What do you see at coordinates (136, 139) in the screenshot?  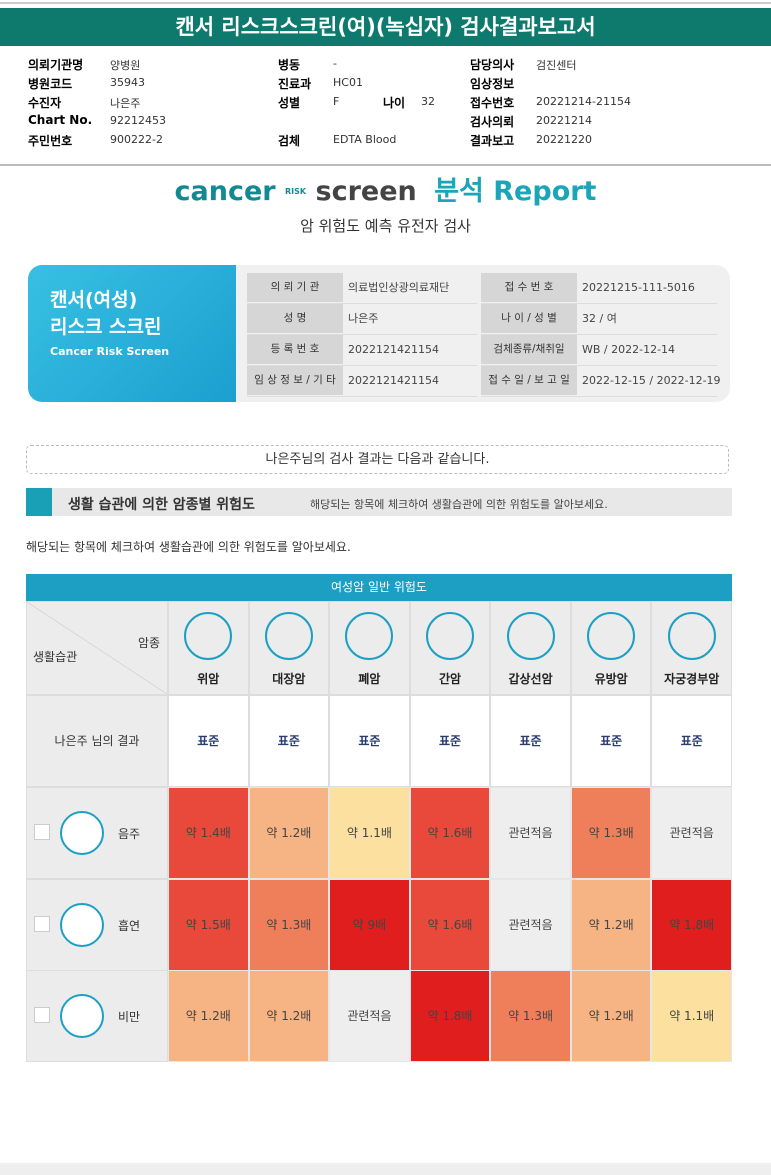 I see `info-value: 900222-2` at bounding box center [136, 139].